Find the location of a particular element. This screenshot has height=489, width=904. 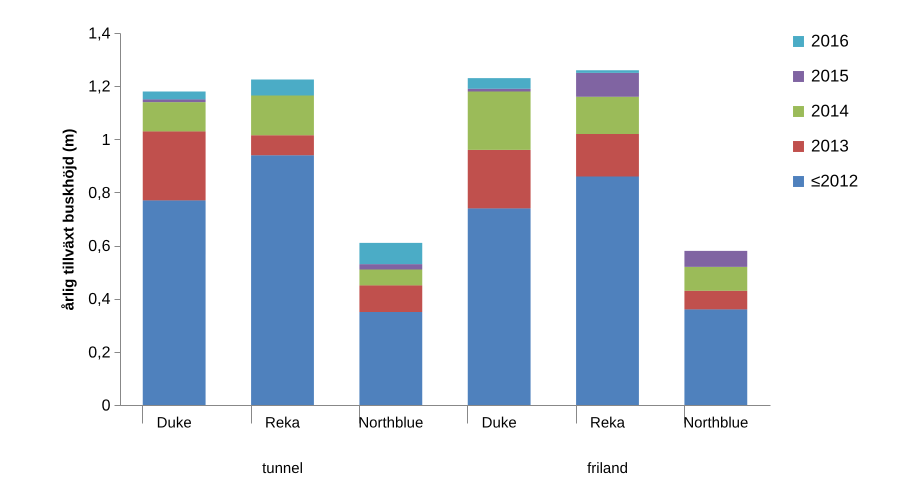

legend-label: 2016 is located at coordinates (830, 41).